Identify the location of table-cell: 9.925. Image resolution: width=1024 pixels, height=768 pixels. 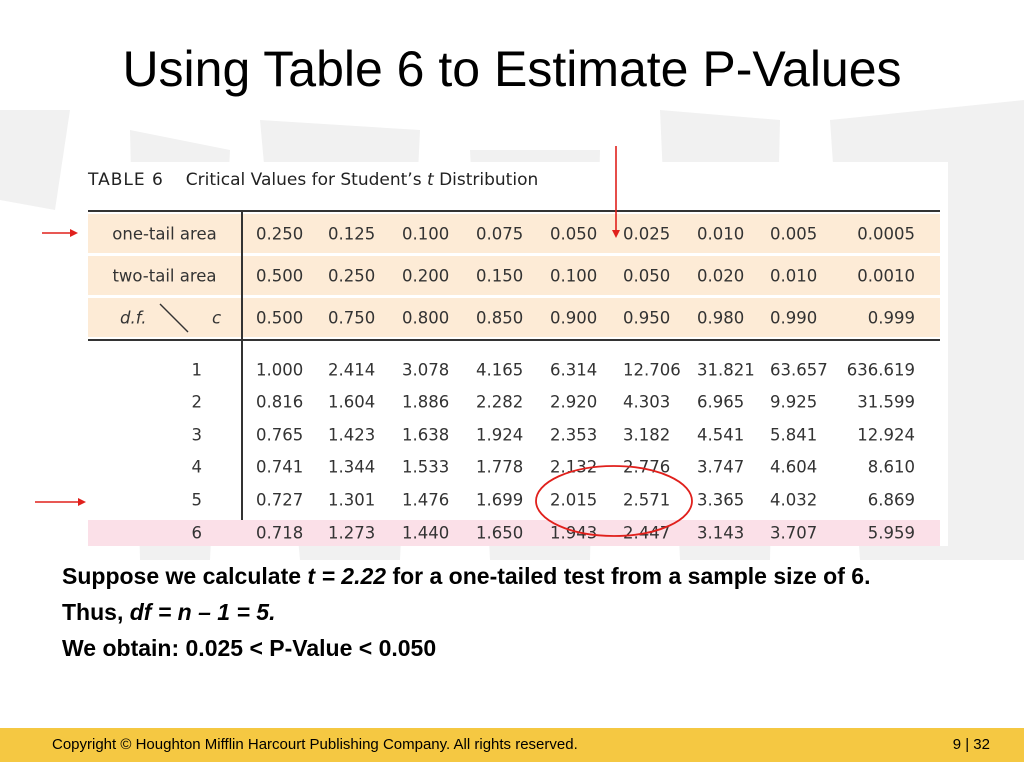
(794, 402).